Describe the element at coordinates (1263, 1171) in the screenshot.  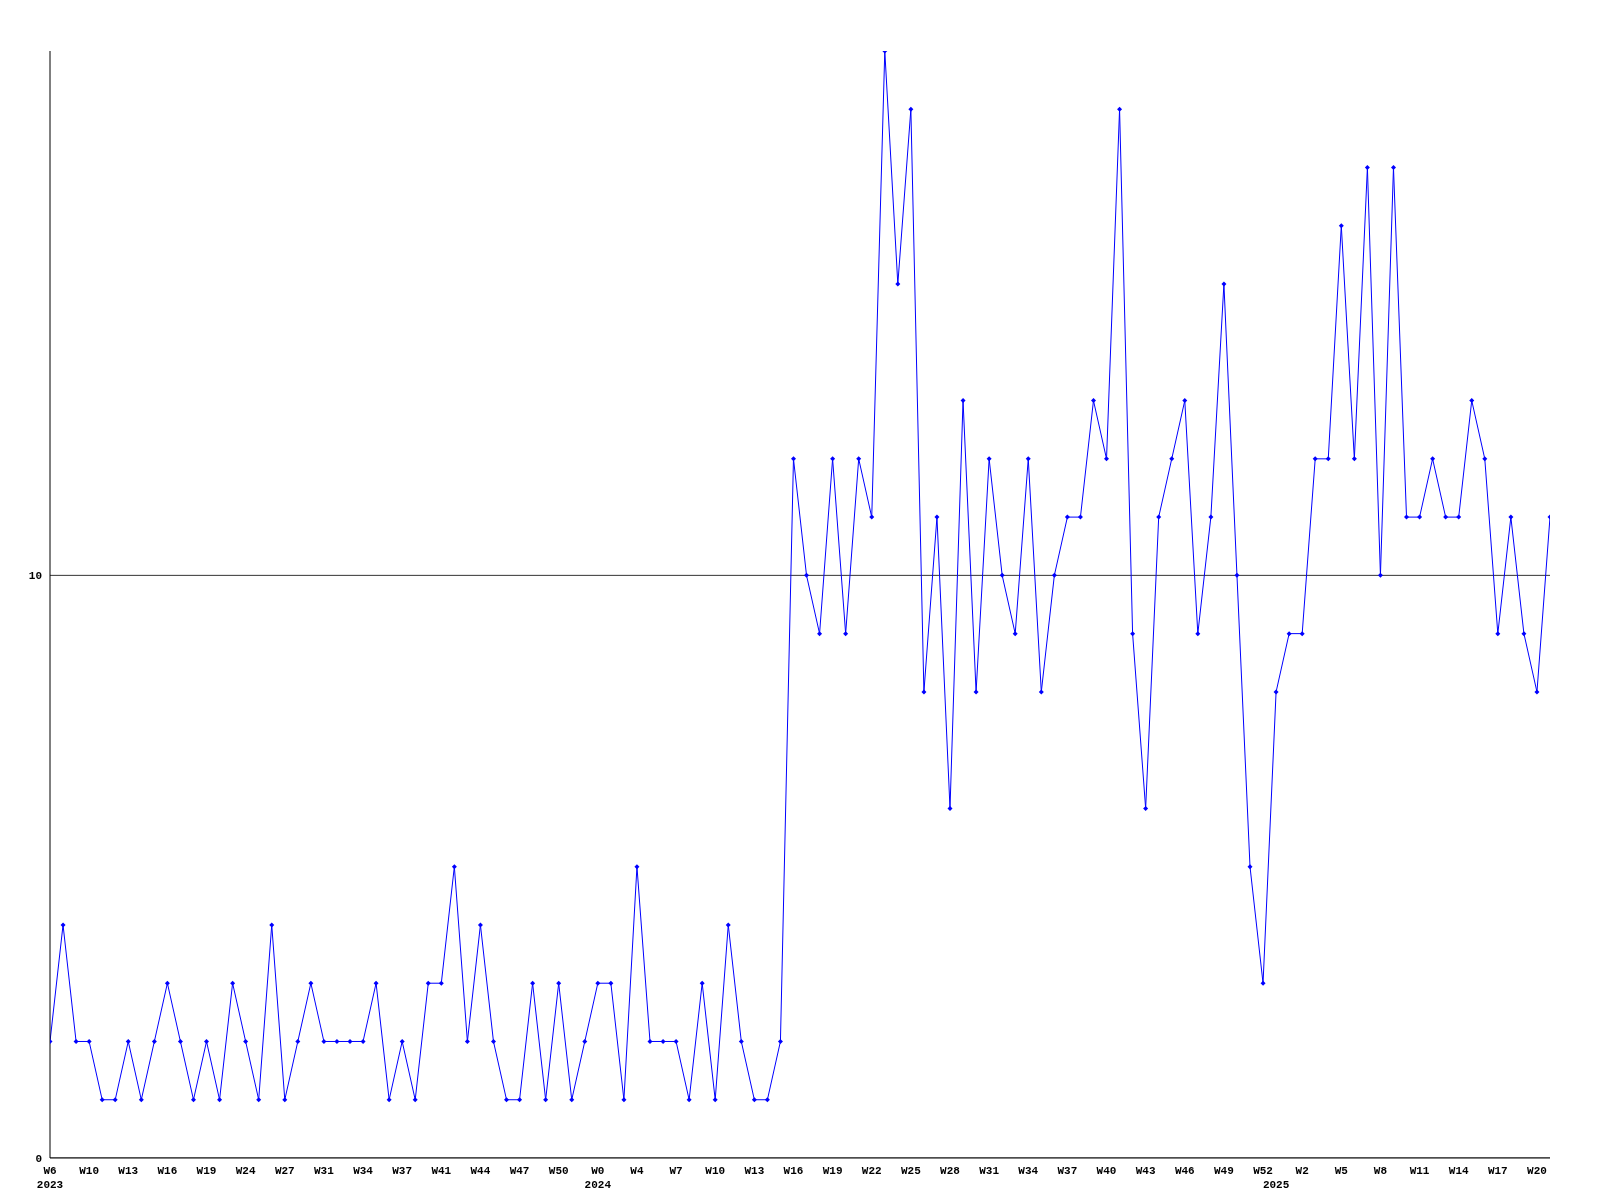
I see `x-tick-label: W52` at that location.